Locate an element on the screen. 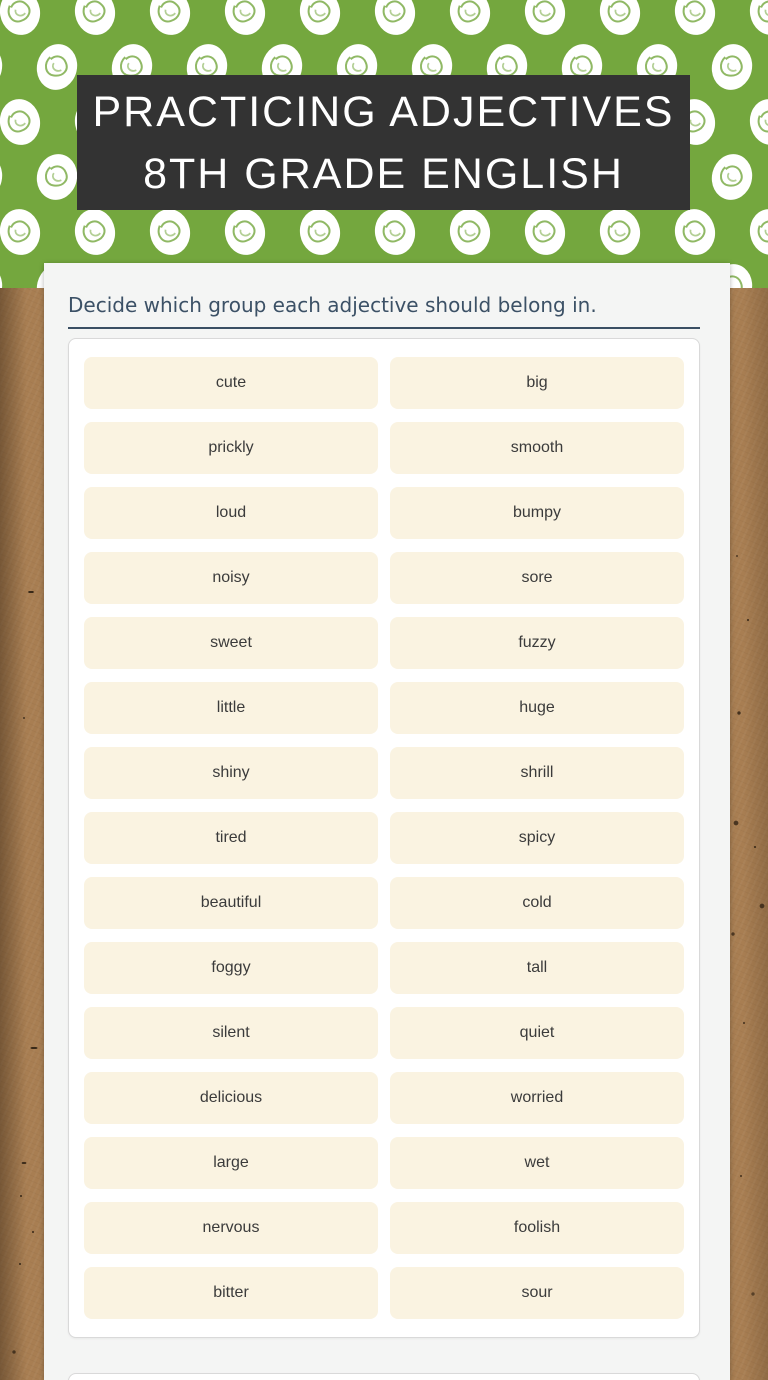 The width and height of the screenshot is (768, 1380). adjective-tile: bumpy is located at coordinates (537, 513).